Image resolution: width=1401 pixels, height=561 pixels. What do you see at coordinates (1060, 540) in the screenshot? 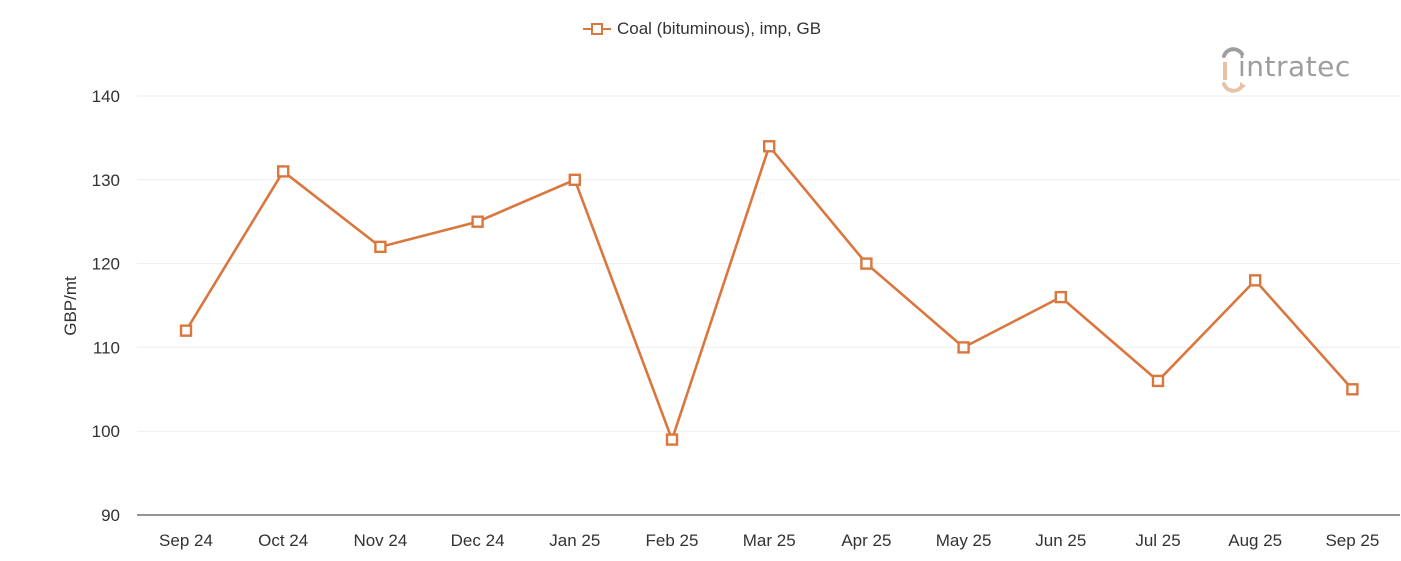
I see `x-tick-label: Jun 25` at bounding box center [1060, 540].